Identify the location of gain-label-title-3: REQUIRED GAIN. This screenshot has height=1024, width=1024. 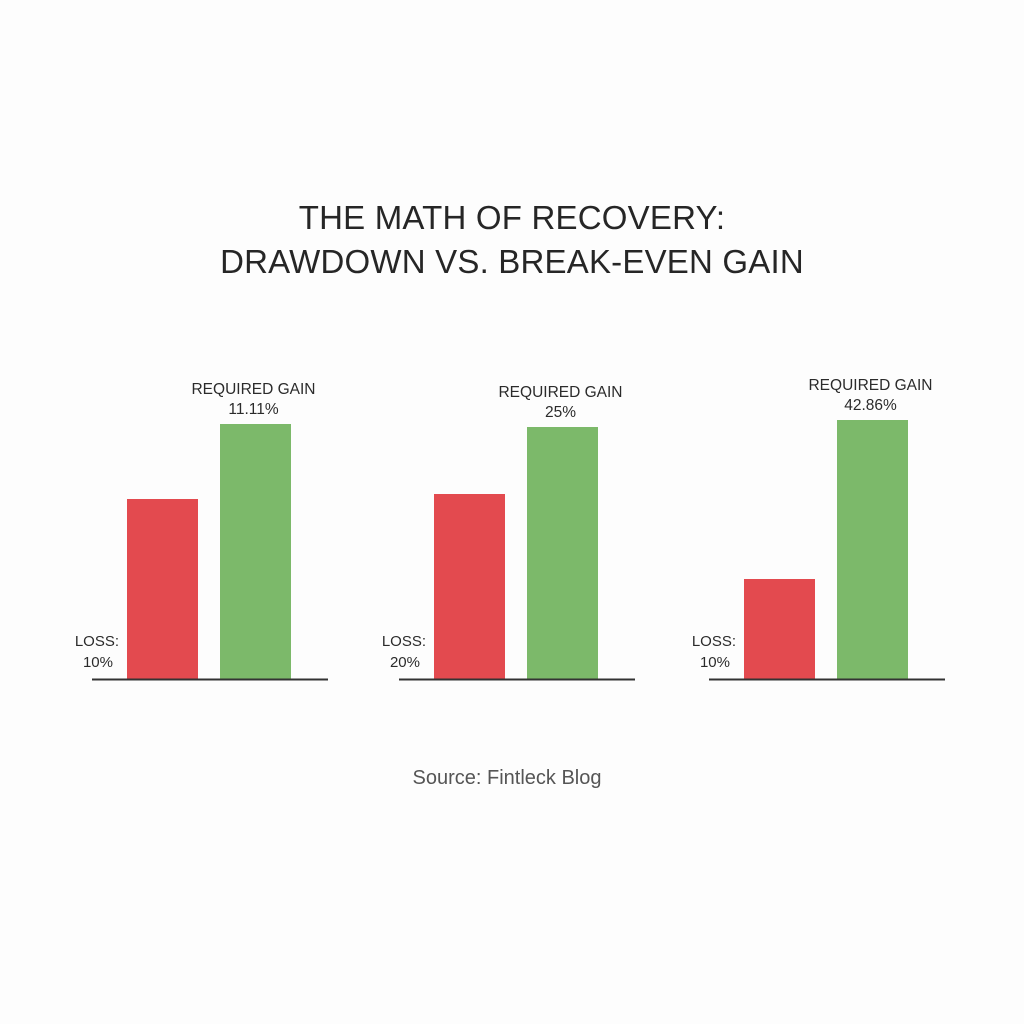
(870, 385).